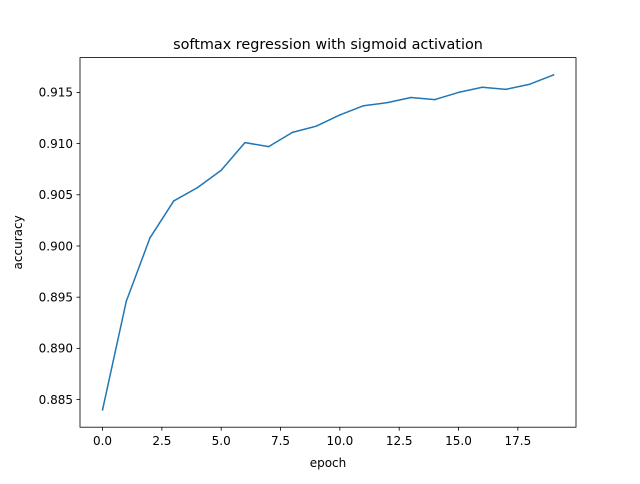  Describe the element at coordinates (56, 349) in the screenshot. I see `y-tick-label: 0.890` at that location.